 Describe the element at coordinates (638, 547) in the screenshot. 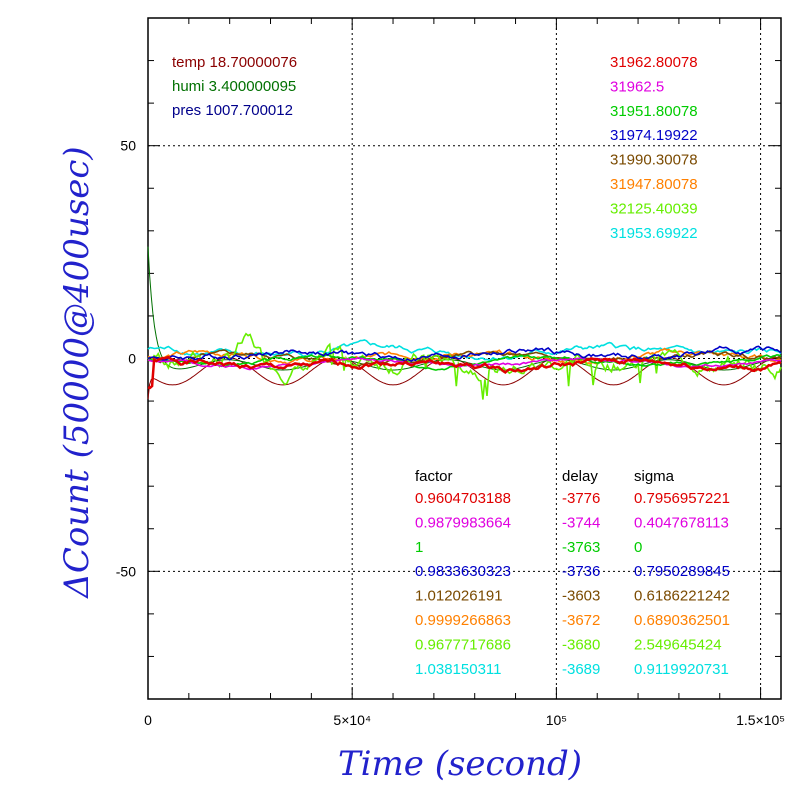

I see `table-cell-sigma: 0` at that location.